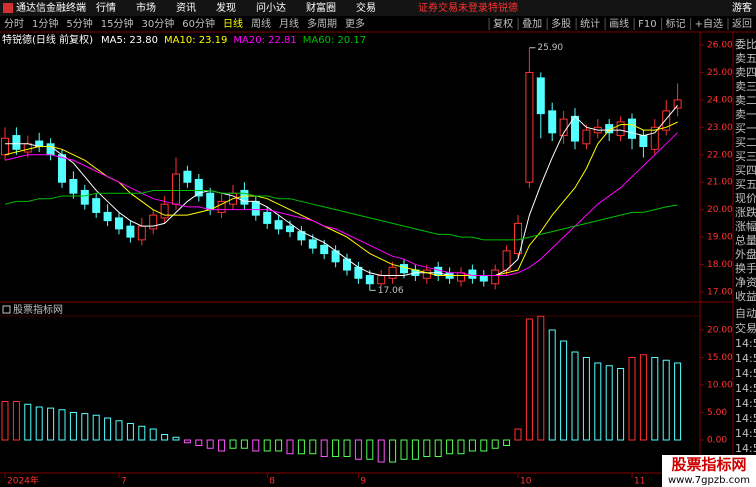 This screenshot has height=487, width=756. Describe the element at coordinates (355, 23) in the screenshot. I see `period-tab: 更多` at that location.